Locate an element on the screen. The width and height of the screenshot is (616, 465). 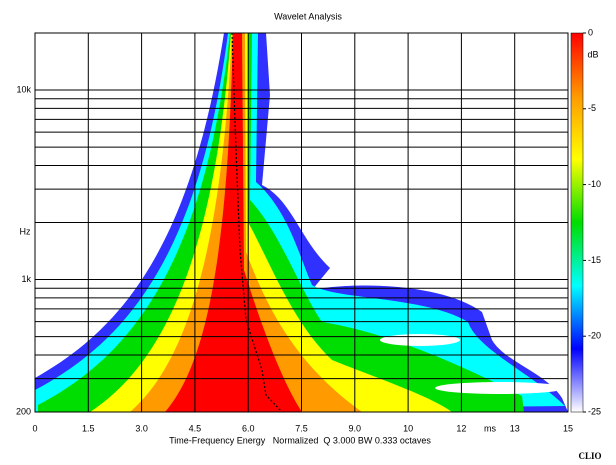
x-tick-label: 6.0 is located at coordinates (248, 428).